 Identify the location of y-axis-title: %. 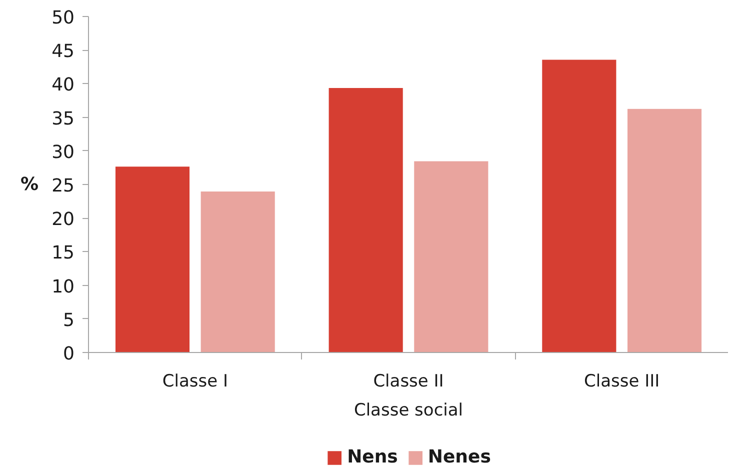
(29, 184).